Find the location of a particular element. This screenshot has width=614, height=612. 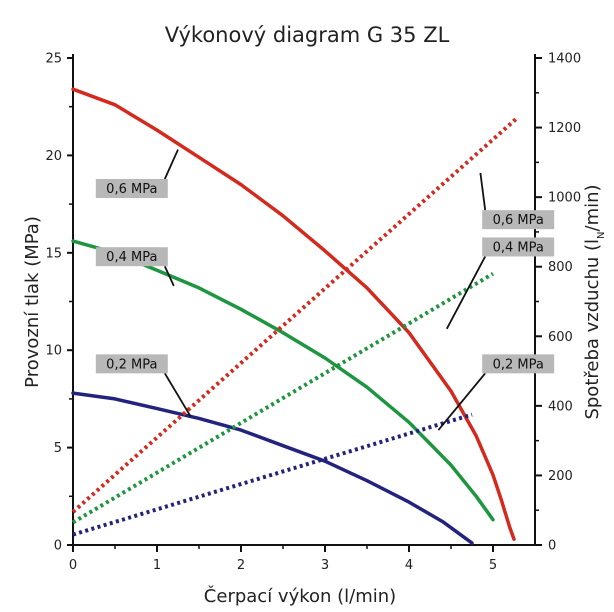

y-tick-label: 10 is located at coordinates (53, 351).